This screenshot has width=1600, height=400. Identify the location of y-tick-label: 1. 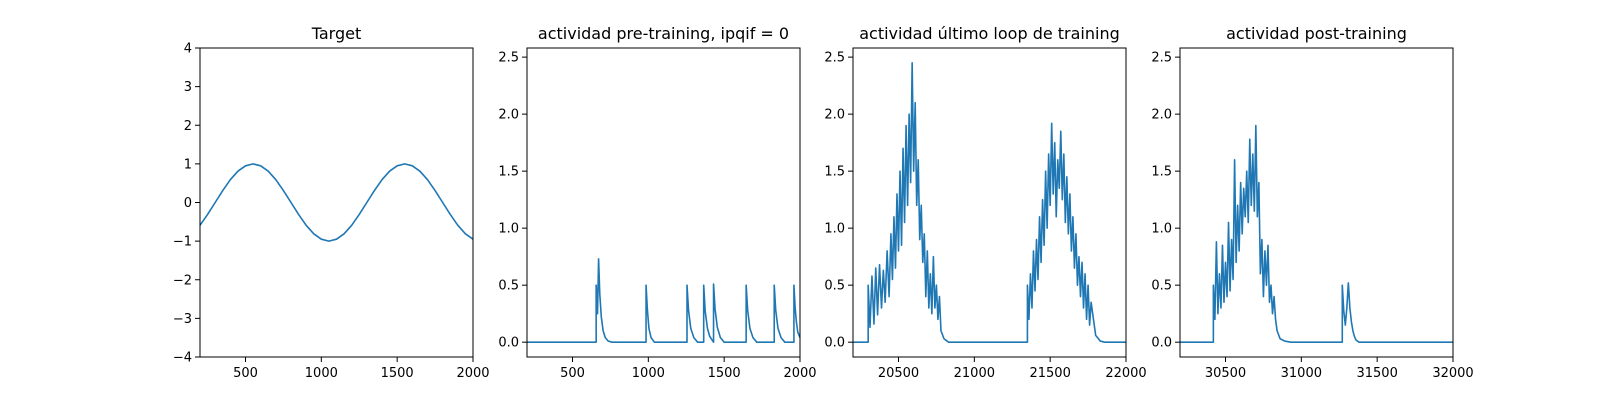
(188, 164).